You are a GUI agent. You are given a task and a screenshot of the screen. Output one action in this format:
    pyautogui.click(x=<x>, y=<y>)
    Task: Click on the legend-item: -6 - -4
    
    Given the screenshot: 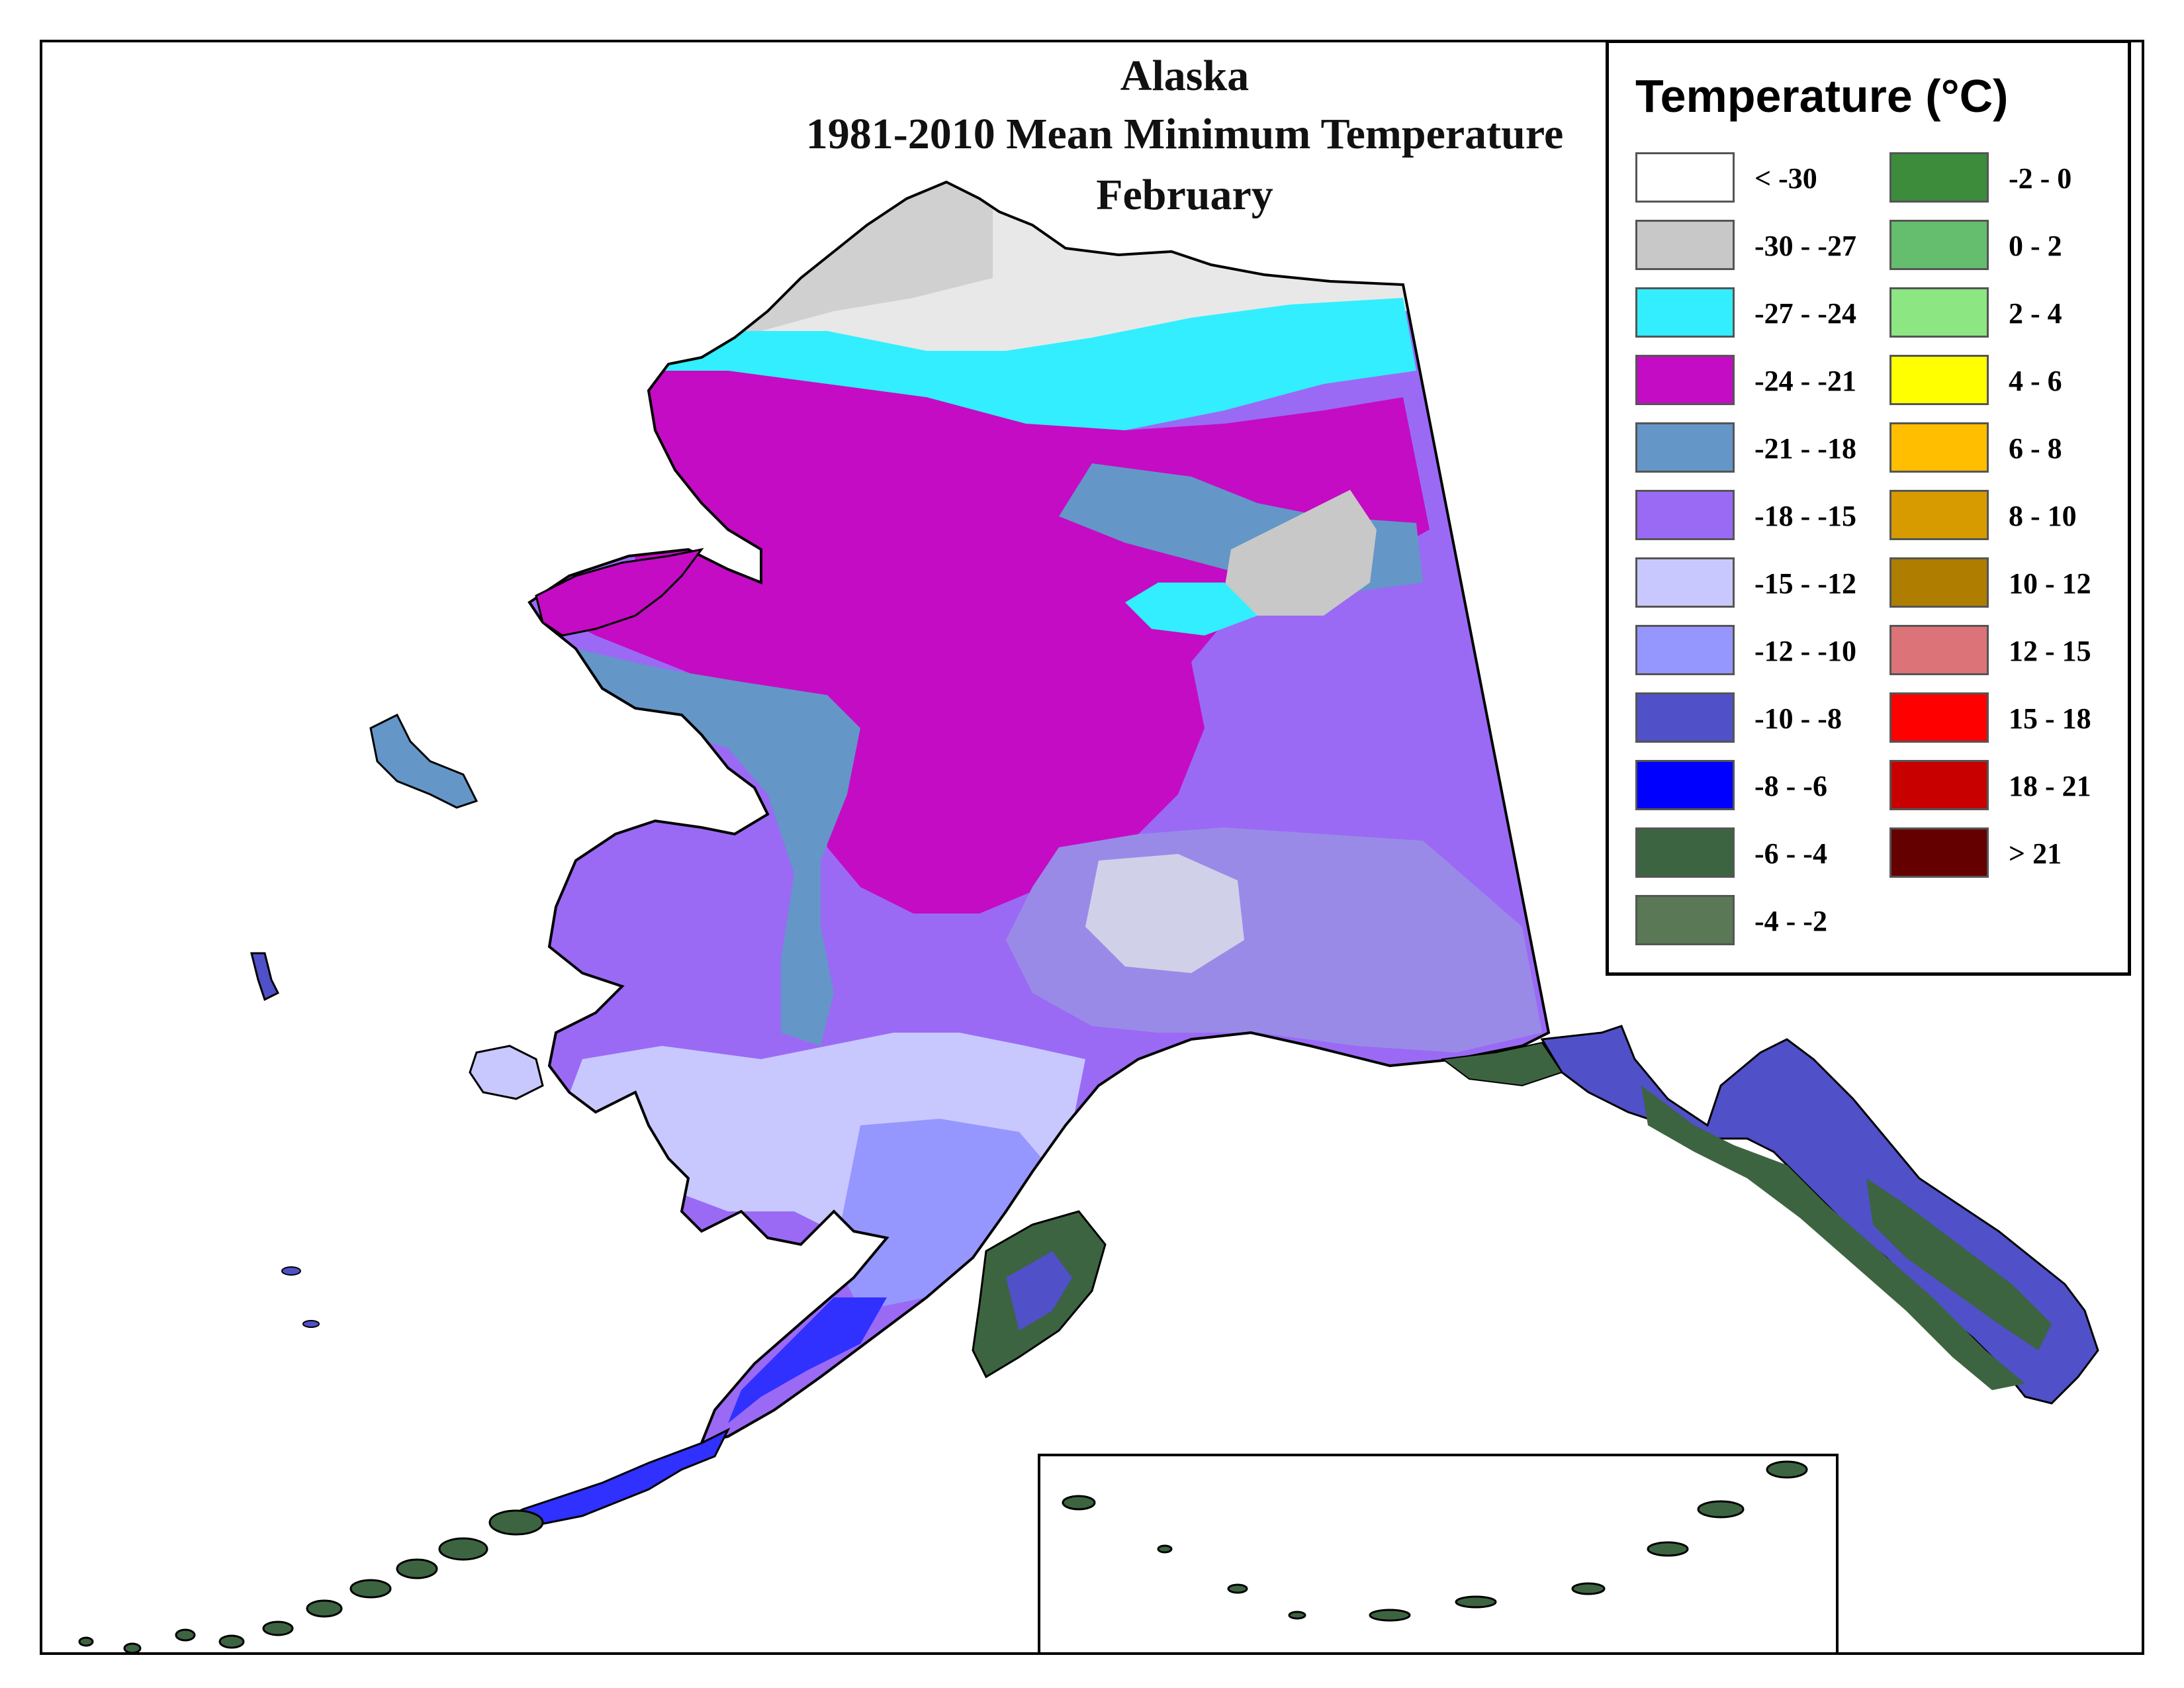 What is the action you would take?
    pyautogui.click(x=1761, y=853)
    